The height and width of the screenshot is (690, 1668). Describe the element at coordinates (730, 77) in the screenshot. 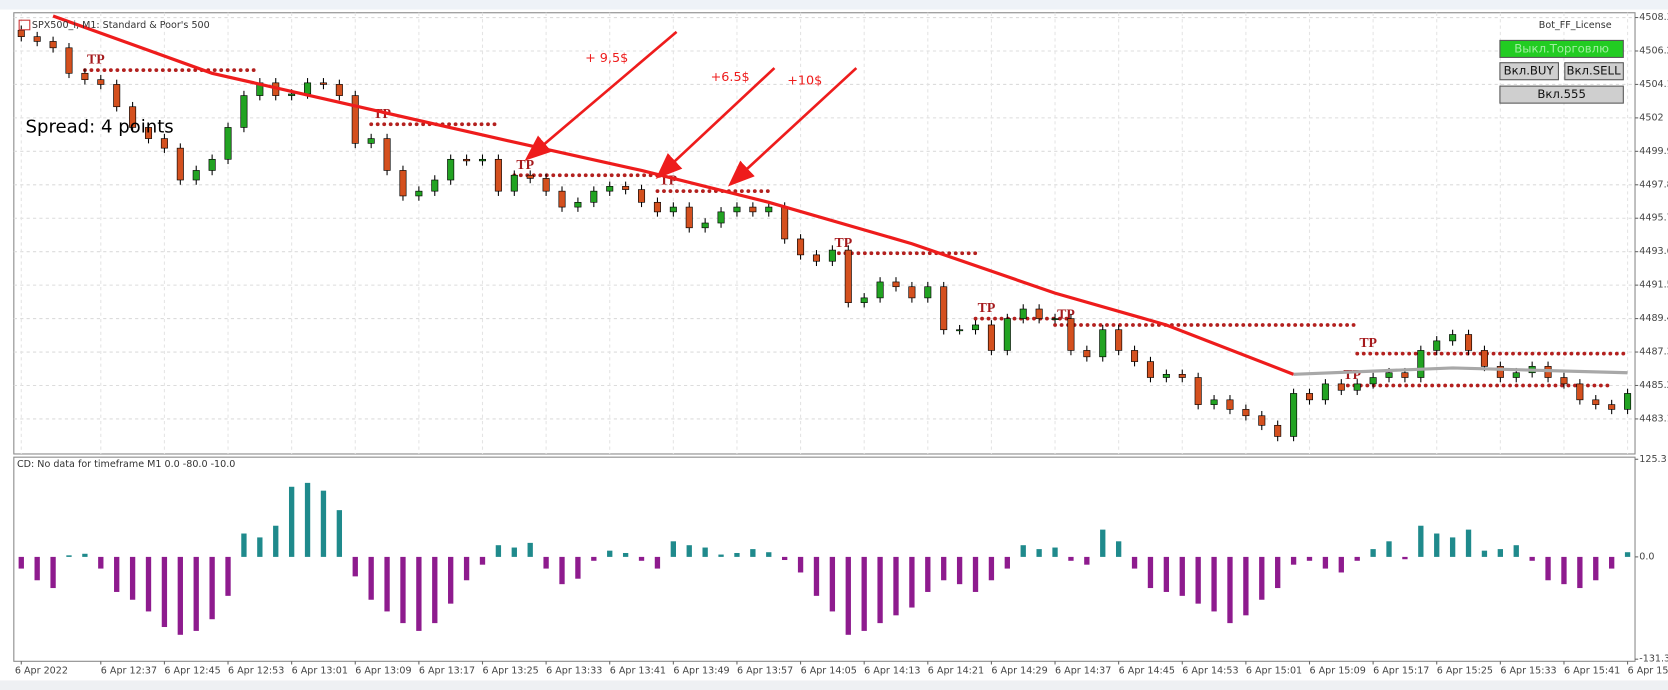

I see `annotation: +6.5$` at that location.